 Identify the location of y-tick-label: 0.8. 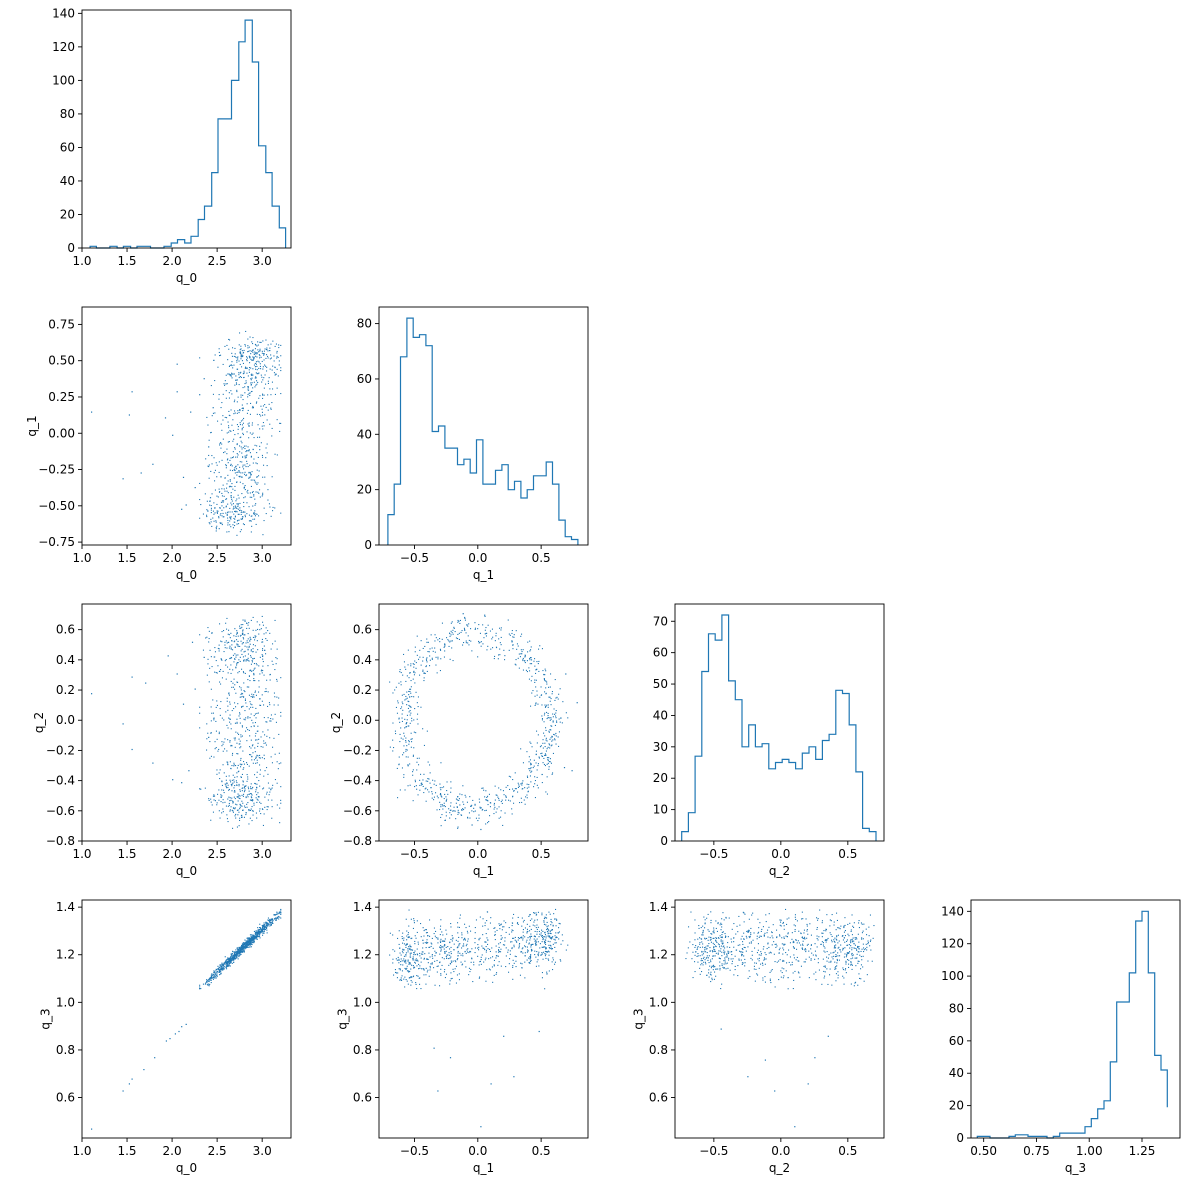
(65, 1050).